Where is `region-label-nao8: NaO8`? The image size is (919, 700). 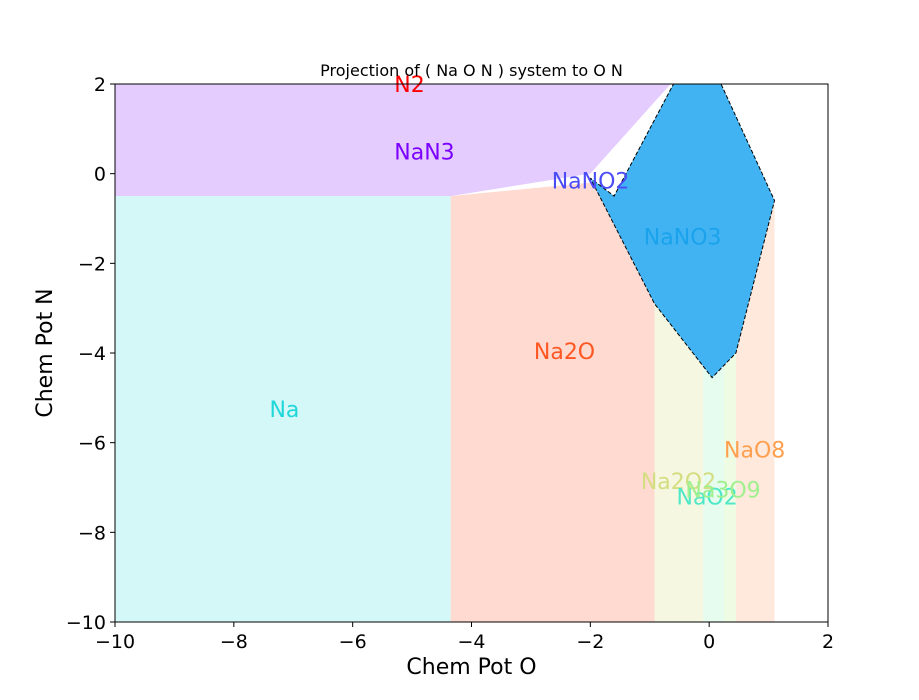 region-label-nao8: NaO8 is located at coordinates (754, 450).